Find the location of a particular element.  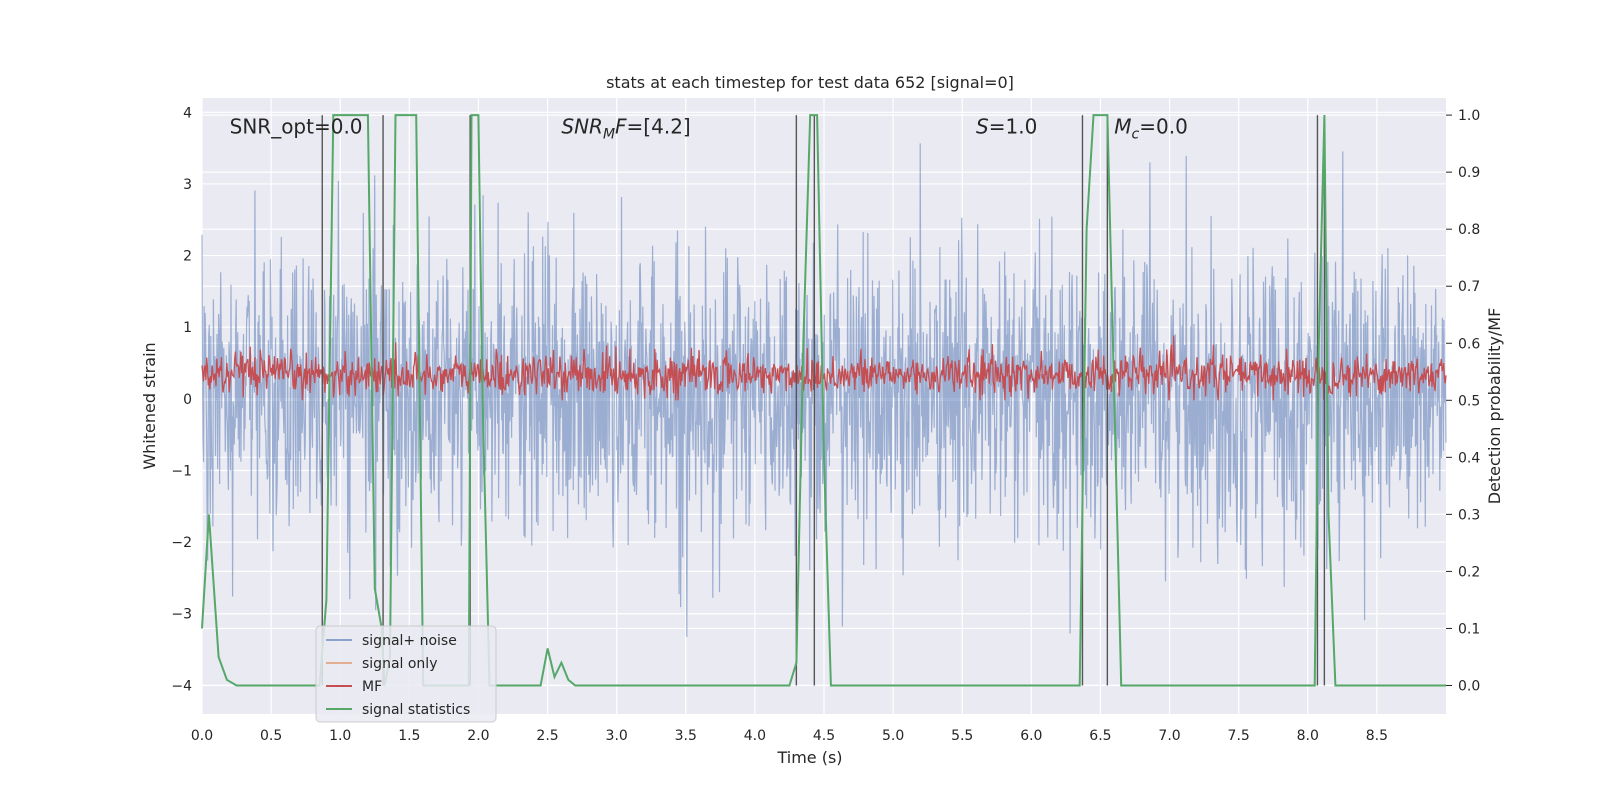

x-tick-label: 3.5 is located at coordinates (686, 736).